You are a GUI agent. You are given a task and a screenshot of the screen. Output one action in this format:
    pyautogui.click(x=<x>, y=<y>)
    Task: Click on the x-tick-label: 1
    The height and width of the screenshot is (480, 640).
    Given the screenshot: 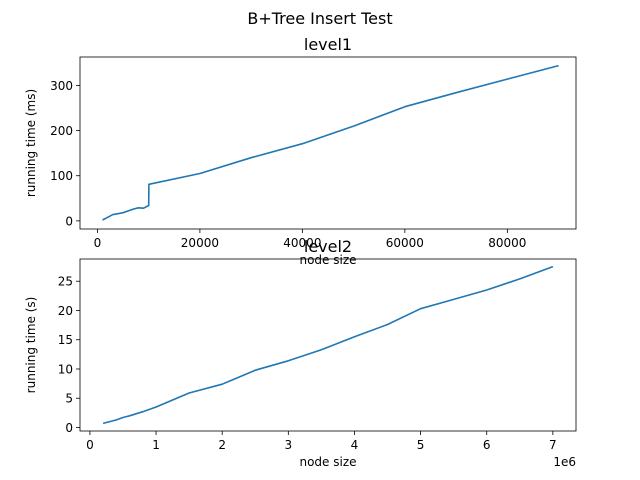 What is the action you would take?
    pyautogui.click(x=156, y=445)
    